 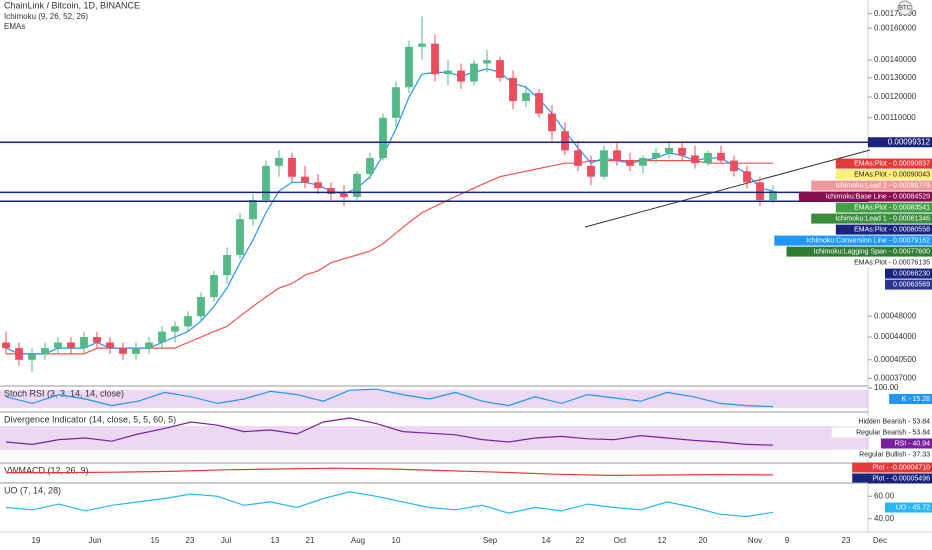 What do you see at coordinates (892, 163) in the screenshot?
I see `price-tag-label: EMAs:Plot - 0.00090837` at bounding box center [892, 163].